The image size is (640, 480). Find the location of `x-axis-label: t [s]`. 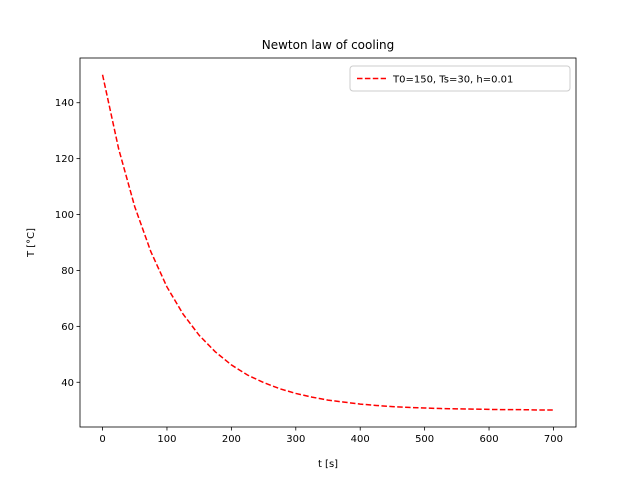

x-axis-label: t [s] is located at coordinates (328, 464).